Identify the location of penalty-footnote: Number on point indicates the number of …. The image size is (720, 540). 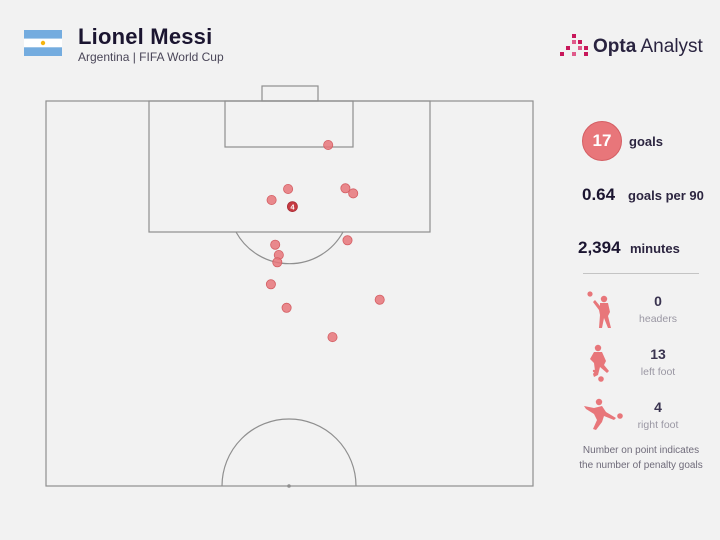
(641, 458).